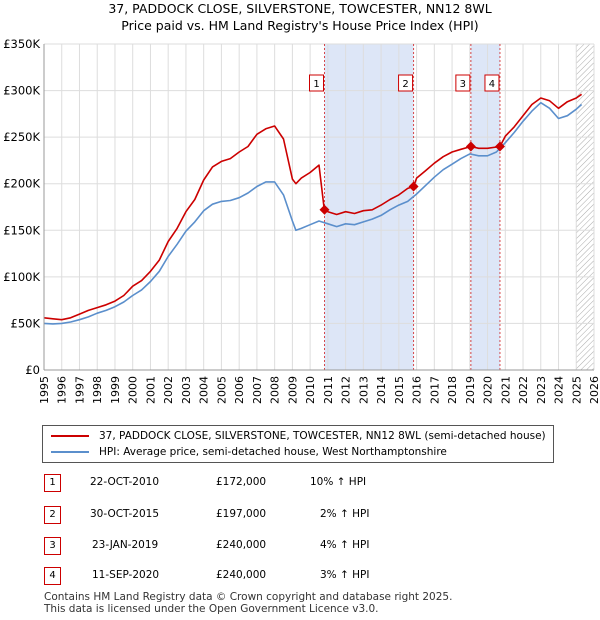  Describe the element at coordinates (523, 390) in the screenshot. I see `x-tick-label: 2022` at that location.